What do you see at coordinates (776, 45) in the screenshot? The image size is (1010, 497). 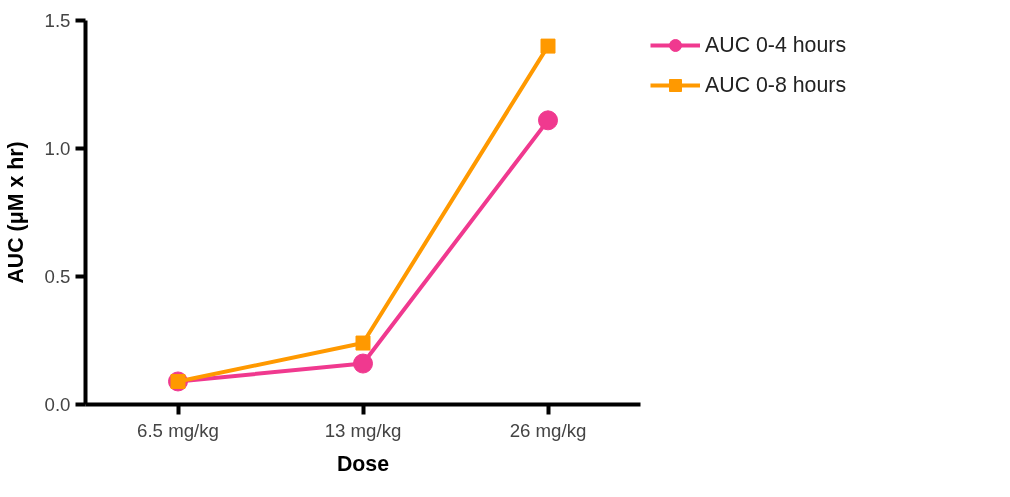 I see `legend-label: AUC 0-4 hours` at bounding box center [776, 45].